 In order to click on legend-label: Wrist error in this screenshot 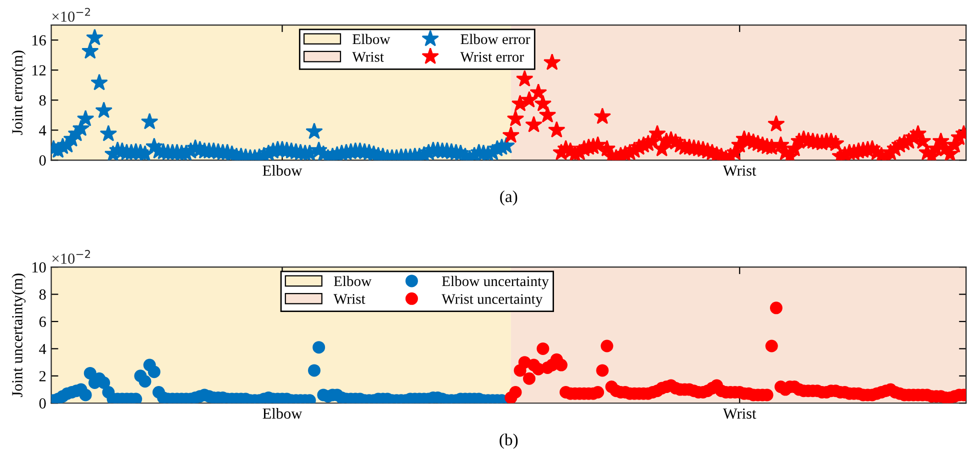, I will do `click(492, 57)`.